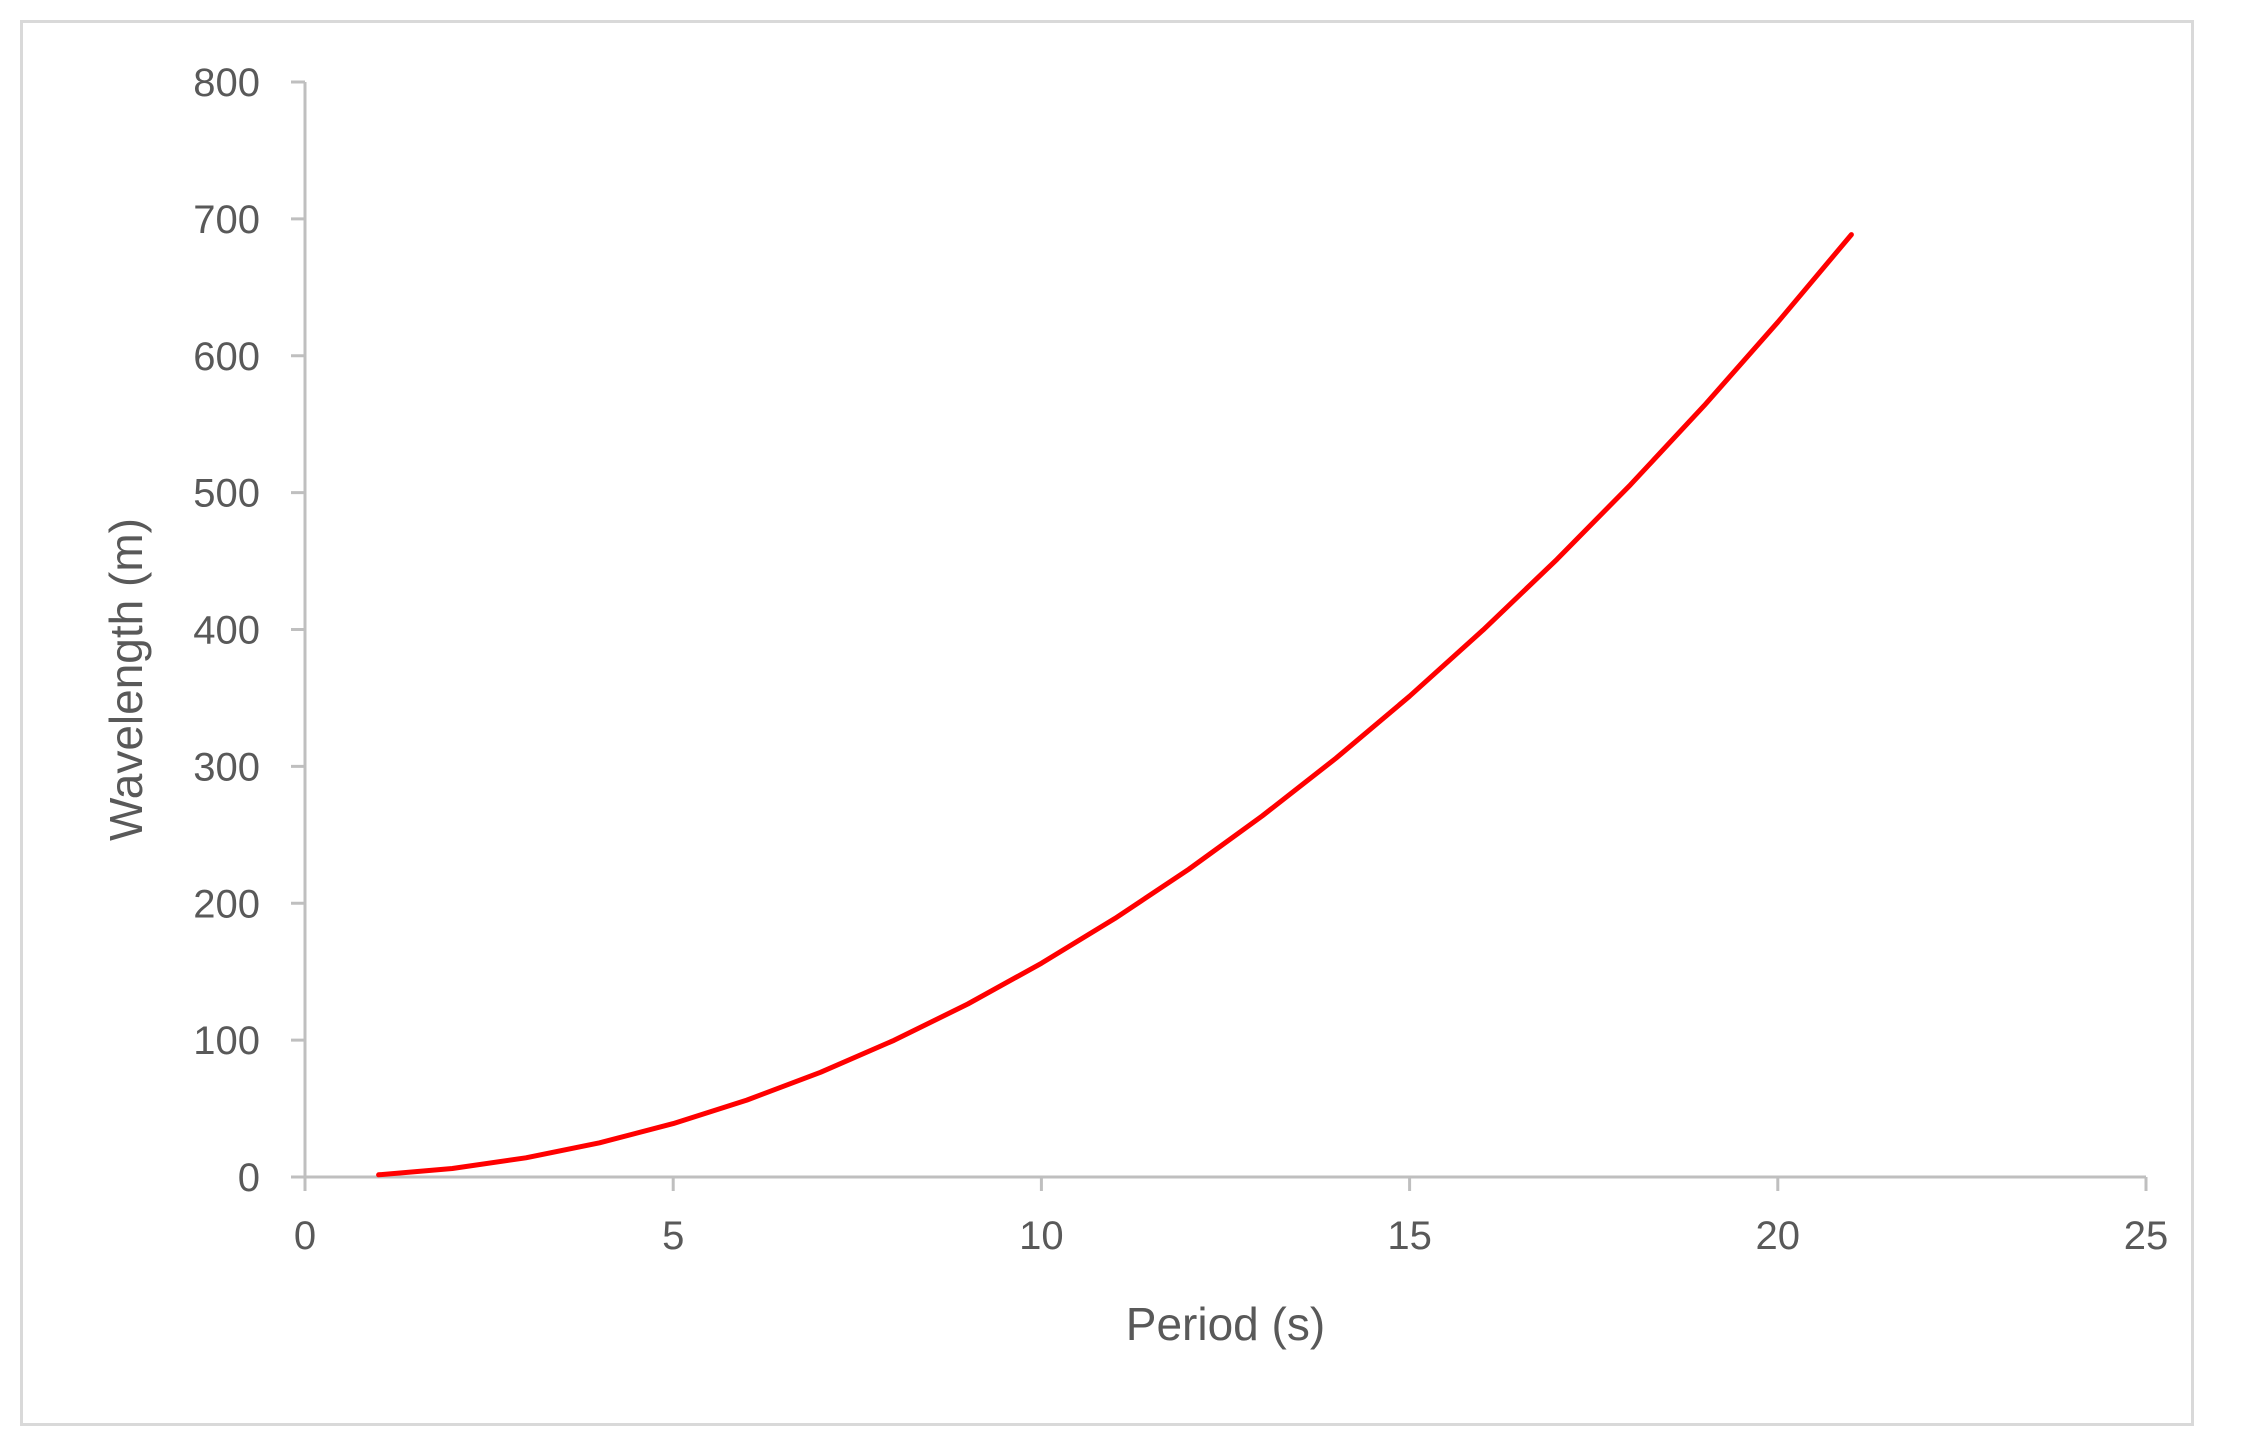 This screenshot has height=1452, width=2254. What do you see at coordinates (226, 904) in the screenshot?
I see `y-tick-label: 200` at bounding box center [226, 904].